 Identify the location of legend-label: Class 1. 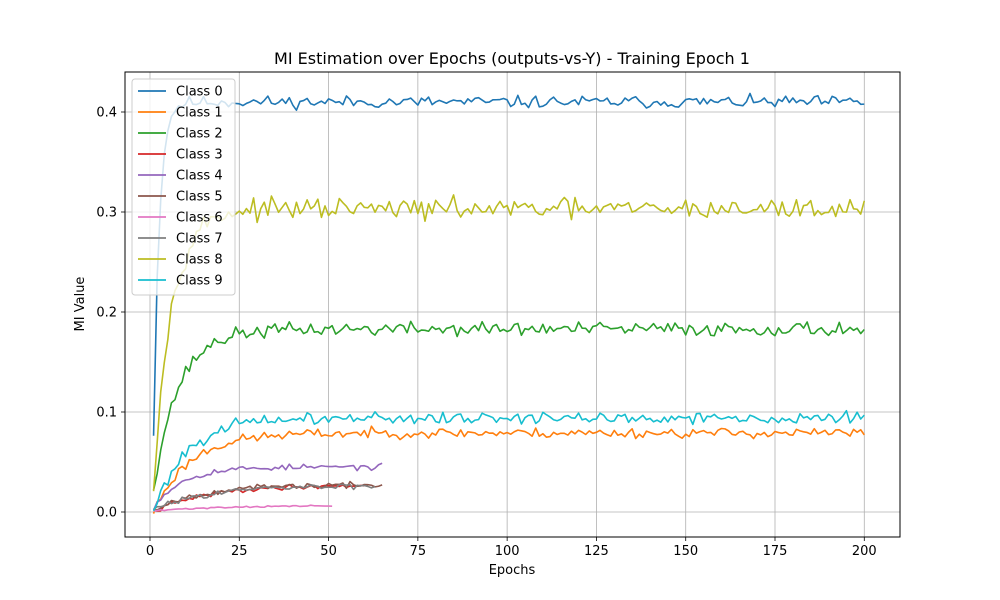
(199, 113).